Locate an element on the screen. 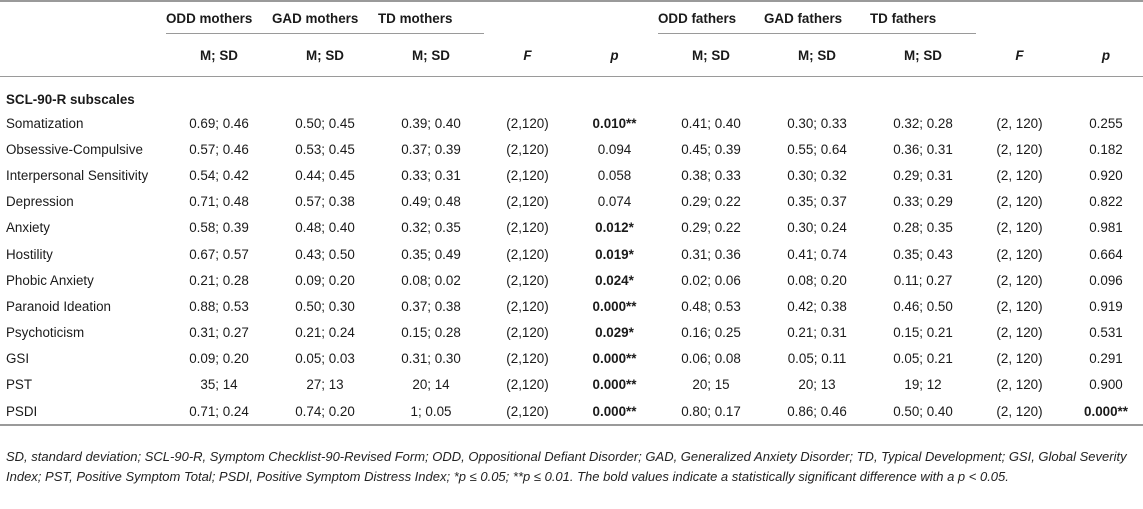 This screenshot has height=509, width=1143. cell-p-fathers: 0.531 is located at coordinates (1106, 333).